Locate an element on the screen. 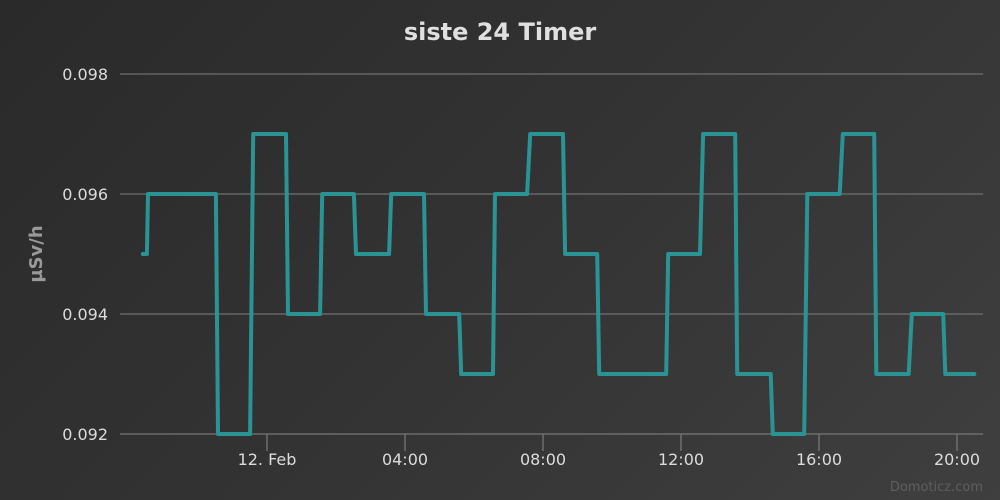 The height and width of the screenshot is (500, 1000). x-tick-label: 16:00 is located at coordinates (819, 459).